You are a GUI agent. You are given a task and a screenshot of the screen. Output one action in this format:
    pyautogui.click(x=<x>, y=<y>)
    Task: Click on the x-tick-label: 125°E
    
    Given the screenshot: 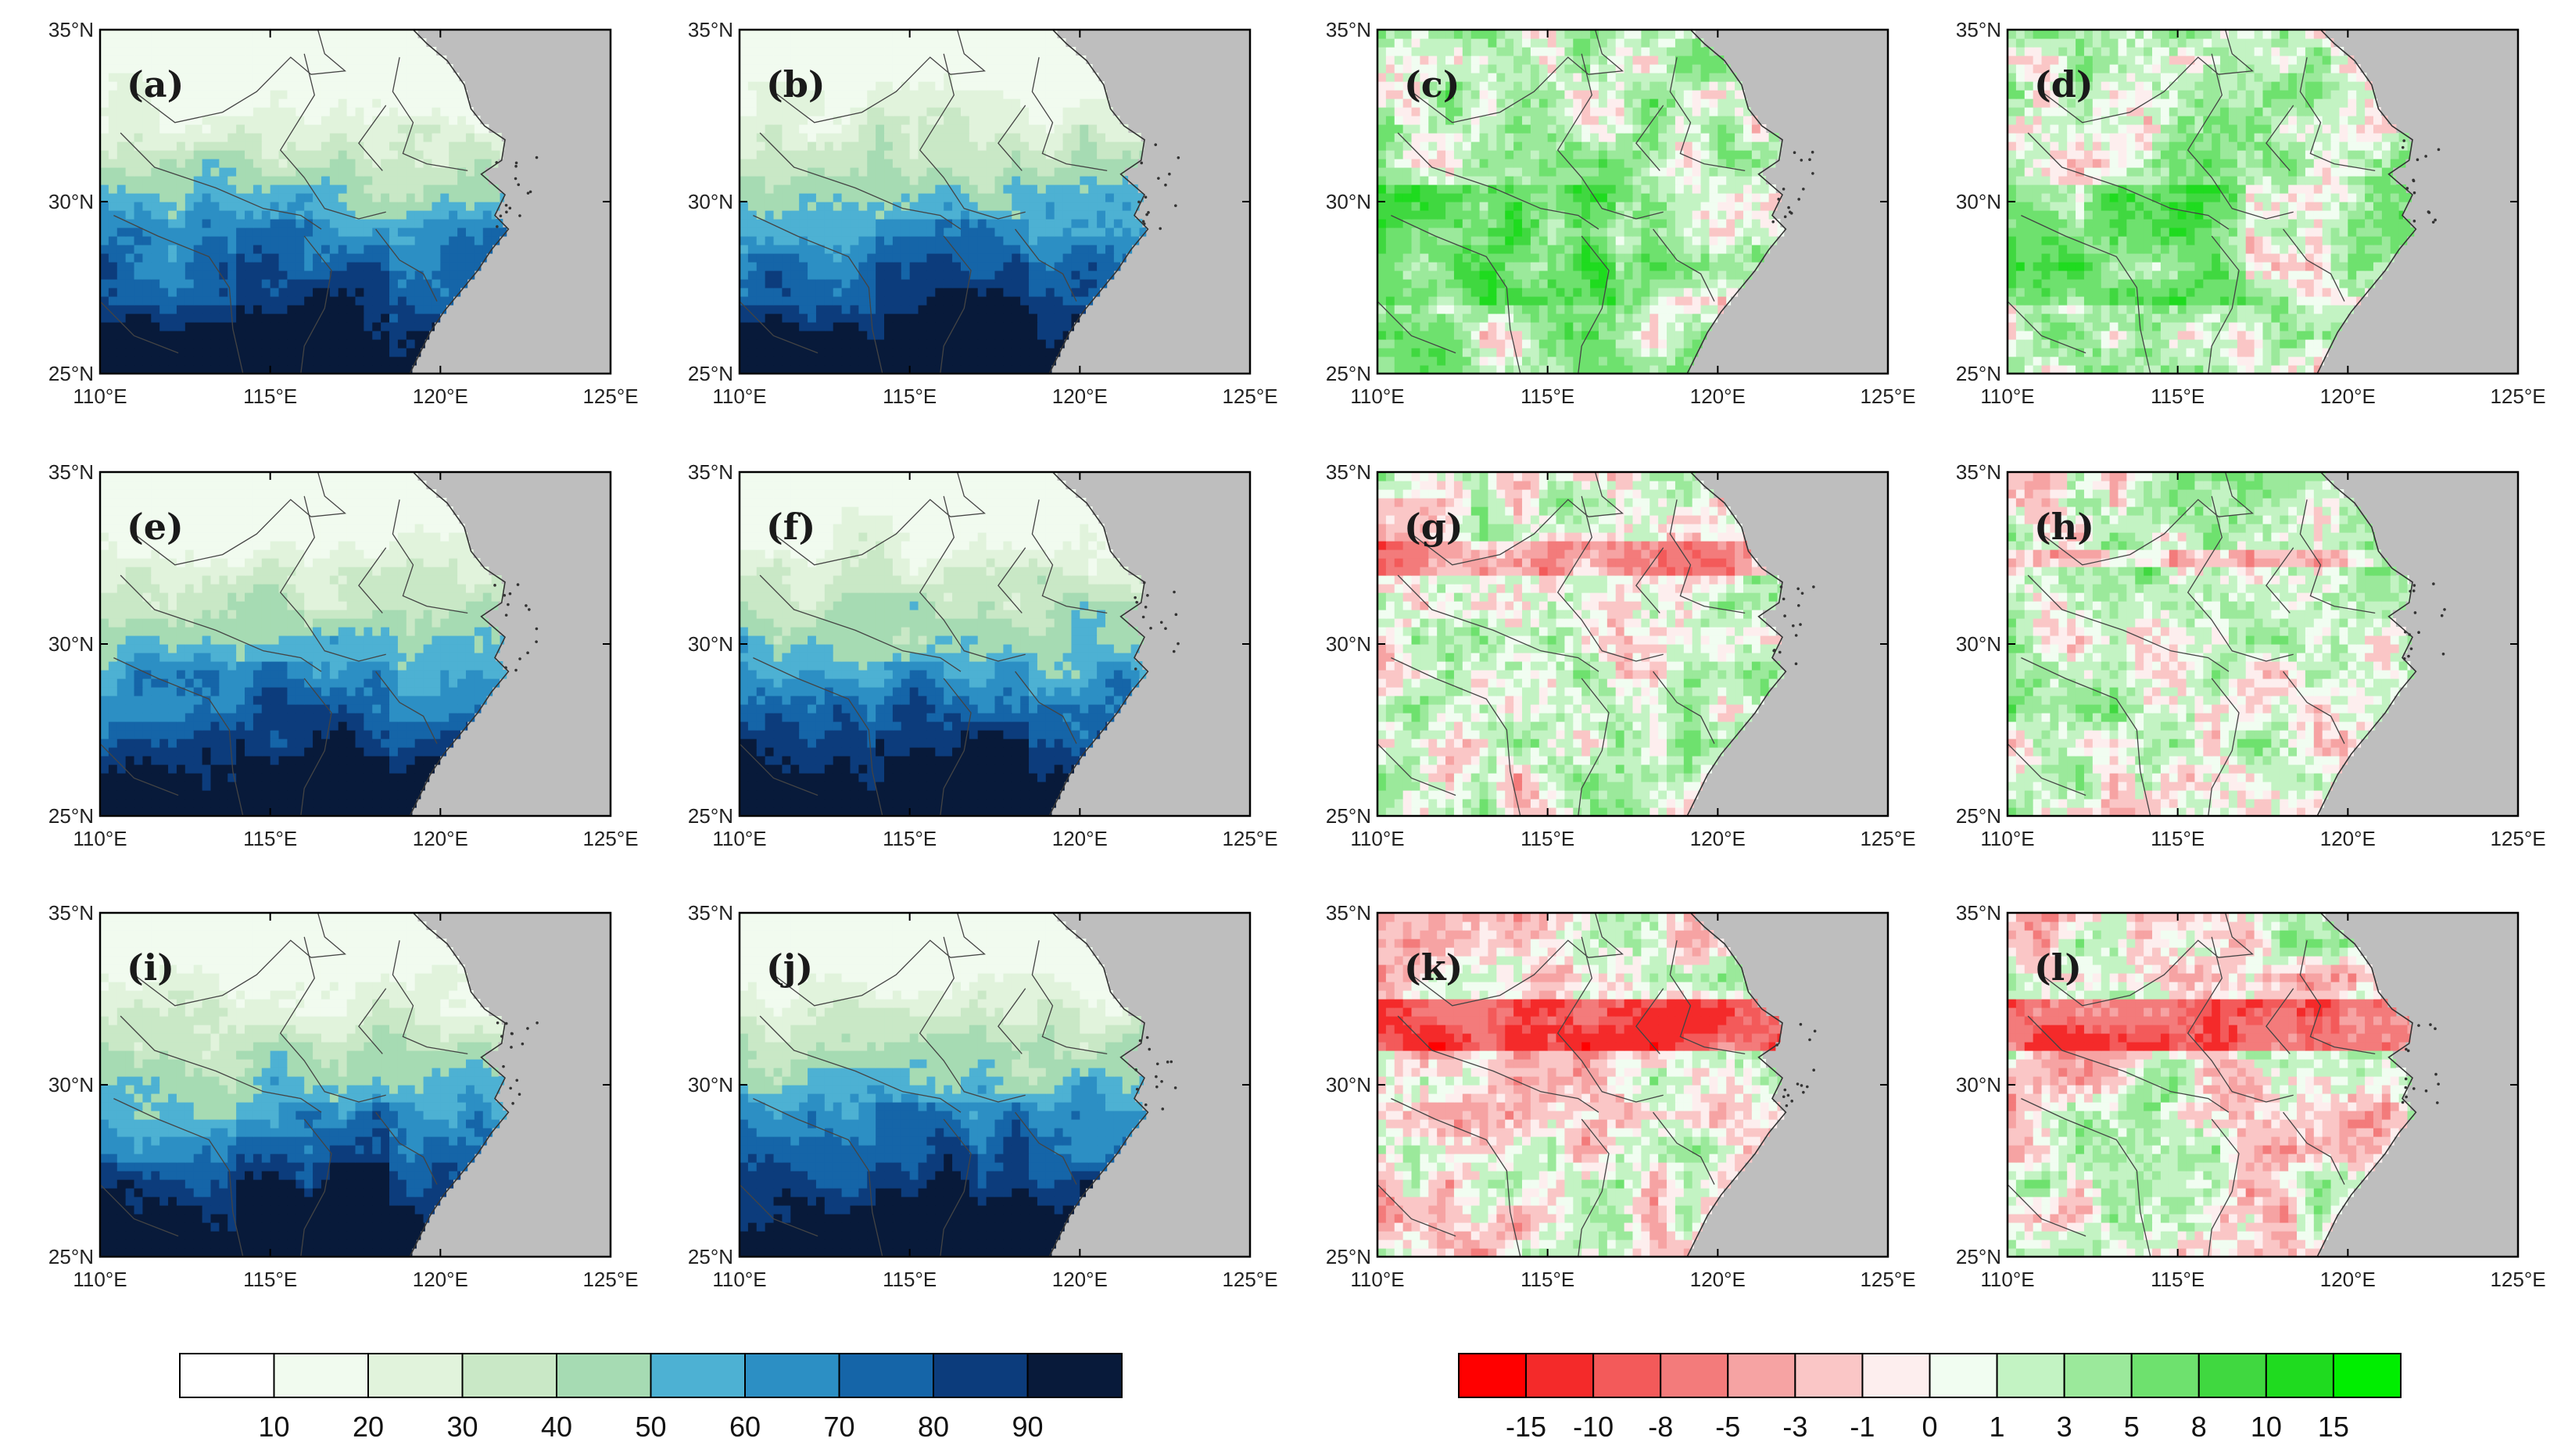 What is the action you would take?
    pyautogui.click(x=1249, y=396)
    